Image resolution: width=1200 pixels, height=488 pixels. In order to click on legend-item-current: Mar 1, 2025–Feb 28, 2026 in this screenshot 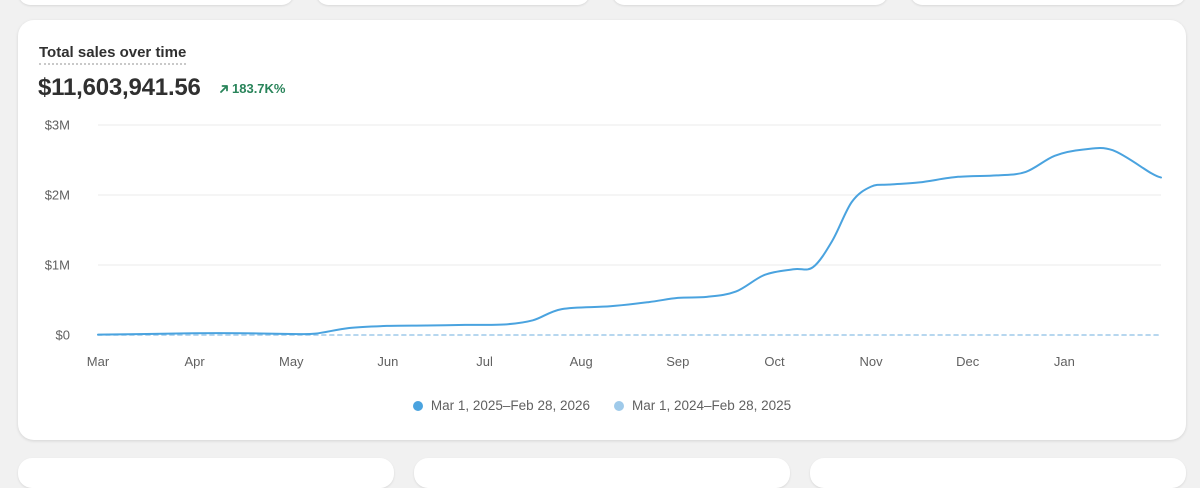, I will do `click(501, 405)`.